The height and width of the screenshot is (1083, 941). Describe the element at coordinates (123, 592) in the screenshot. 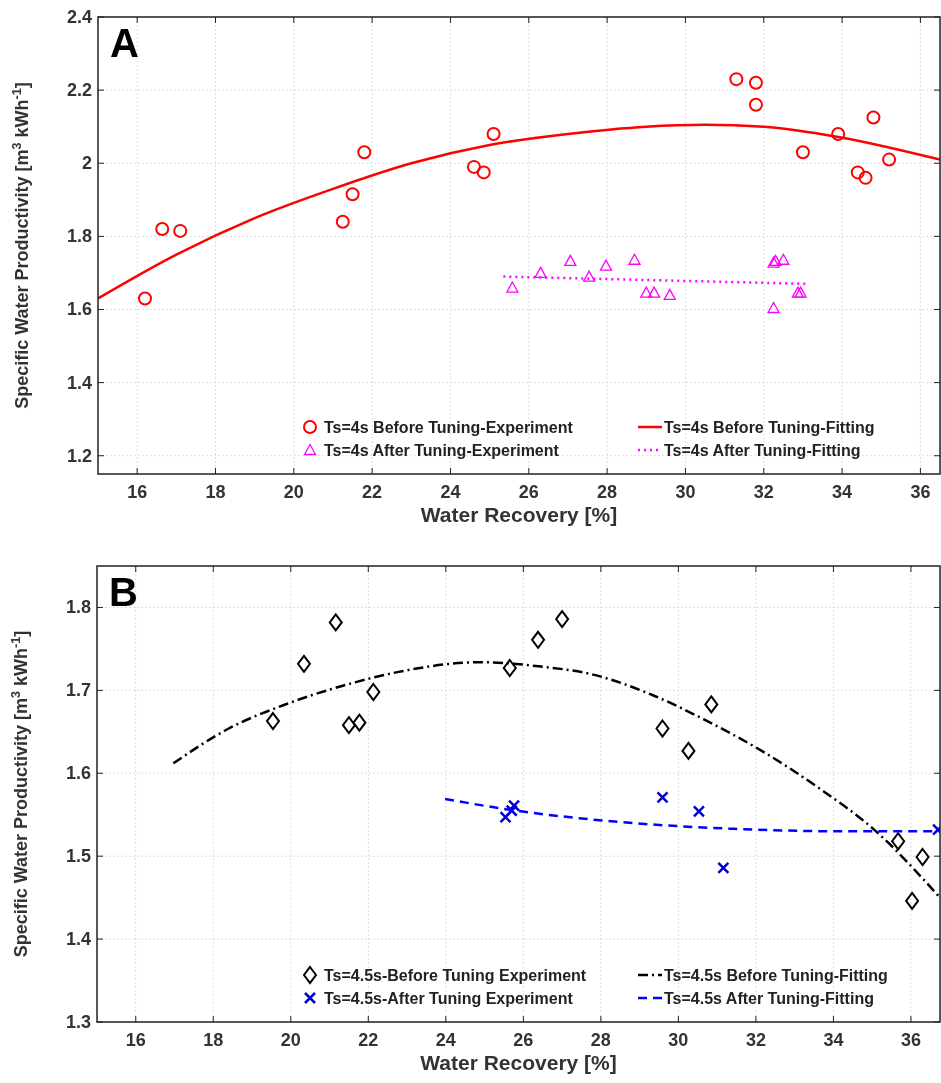

I see `annotation: B` at that location.